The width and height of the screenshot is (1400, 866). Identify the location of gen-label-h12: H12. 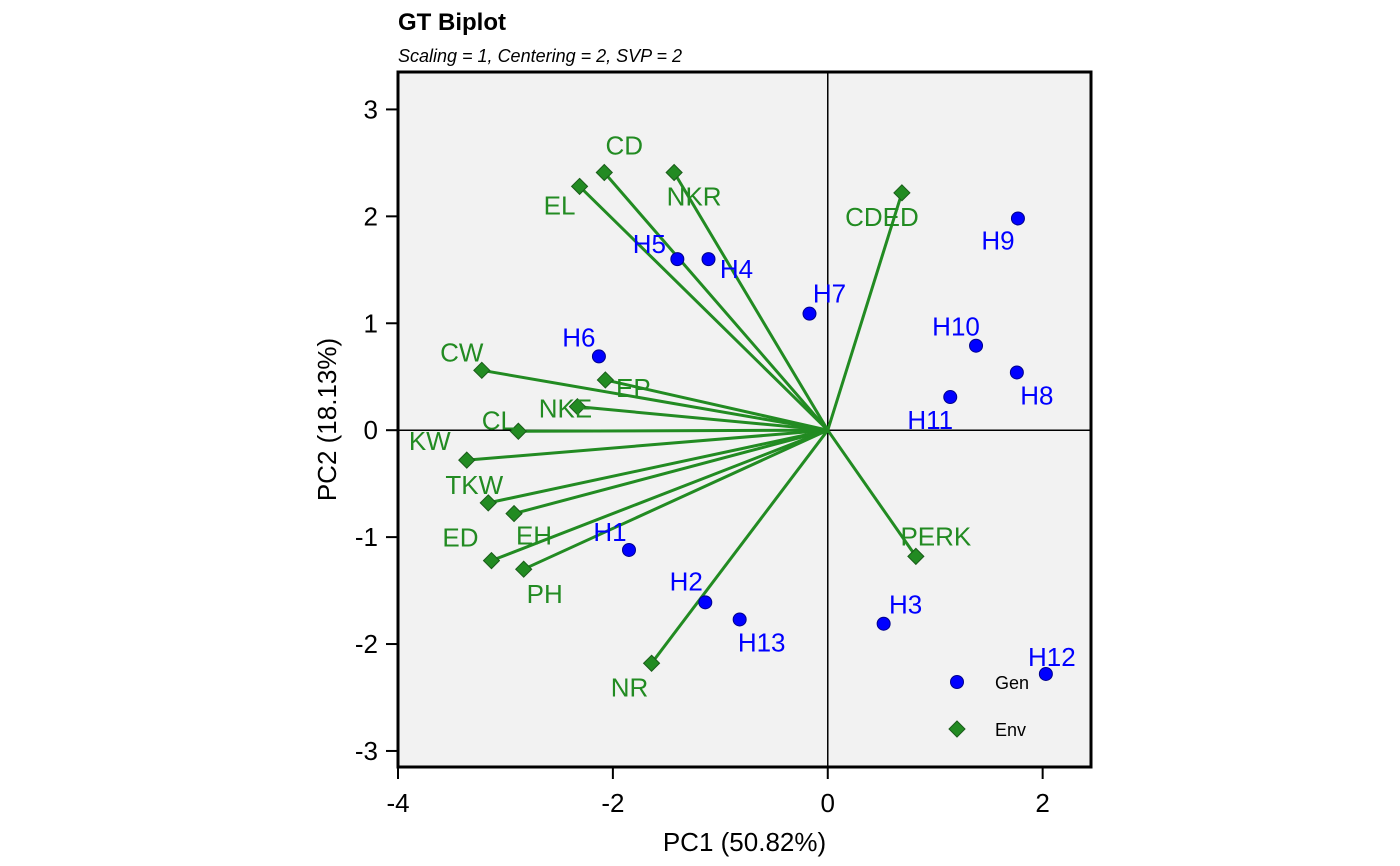
(1052, 657).